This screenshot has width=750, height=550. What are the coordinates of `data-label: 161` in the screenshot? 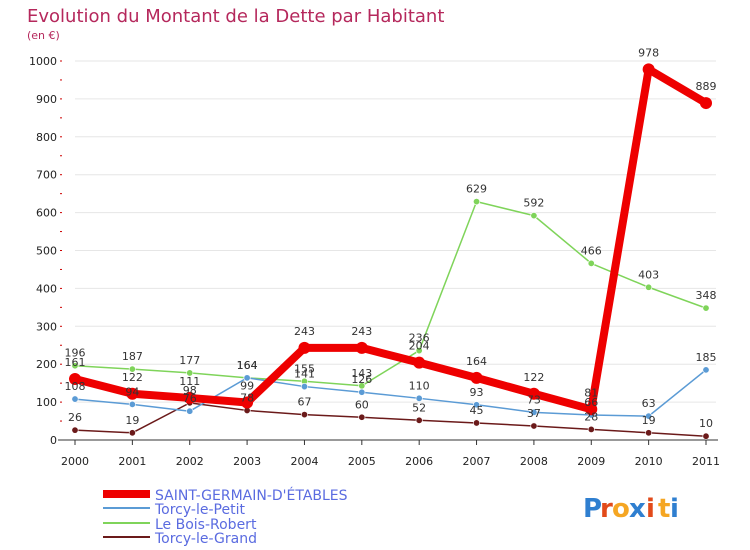 It's located at (75, 362).